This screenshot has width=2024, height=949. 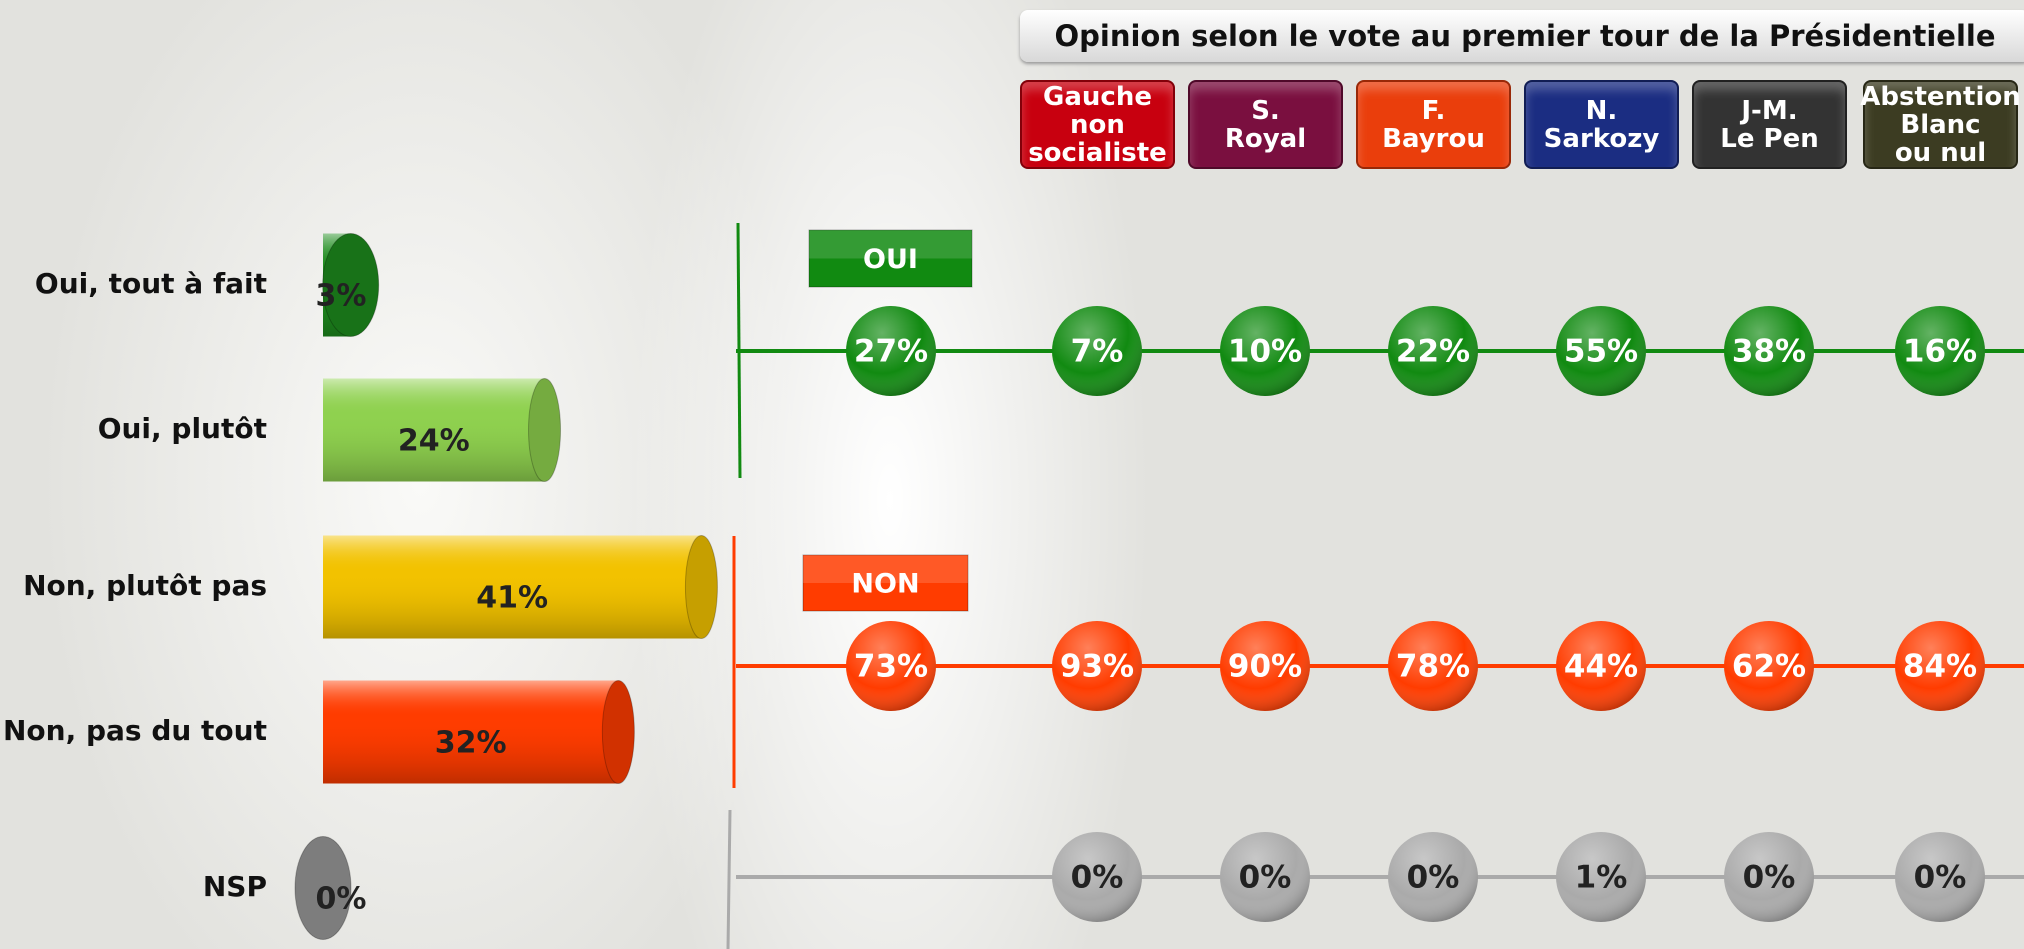 I want to click on dot-label: 10%, so click(x=1265, y=352).